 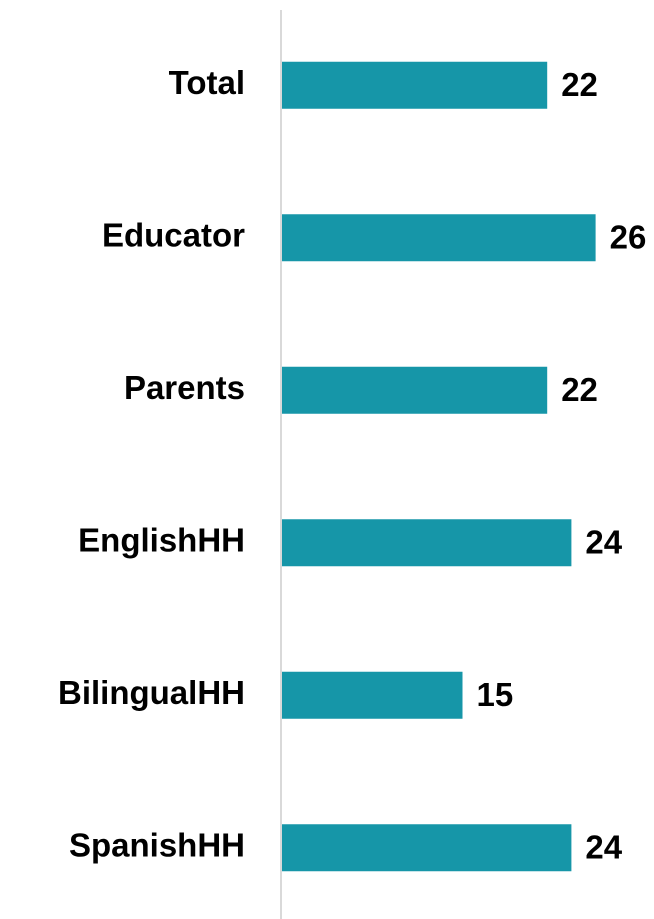 I want to click on category-label: Parents, so click(x=184, y=387).